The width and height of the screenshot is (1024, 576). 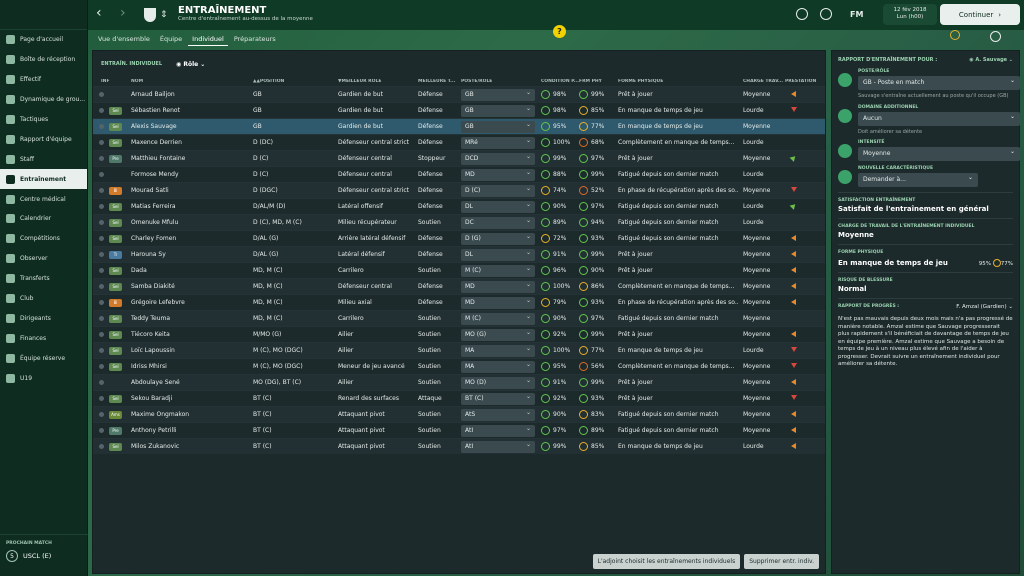 What do you see at coordinates (155, 110) in the screenshot?
I see `player-name: Sébastien Renot` at bounding box center [155, 110].